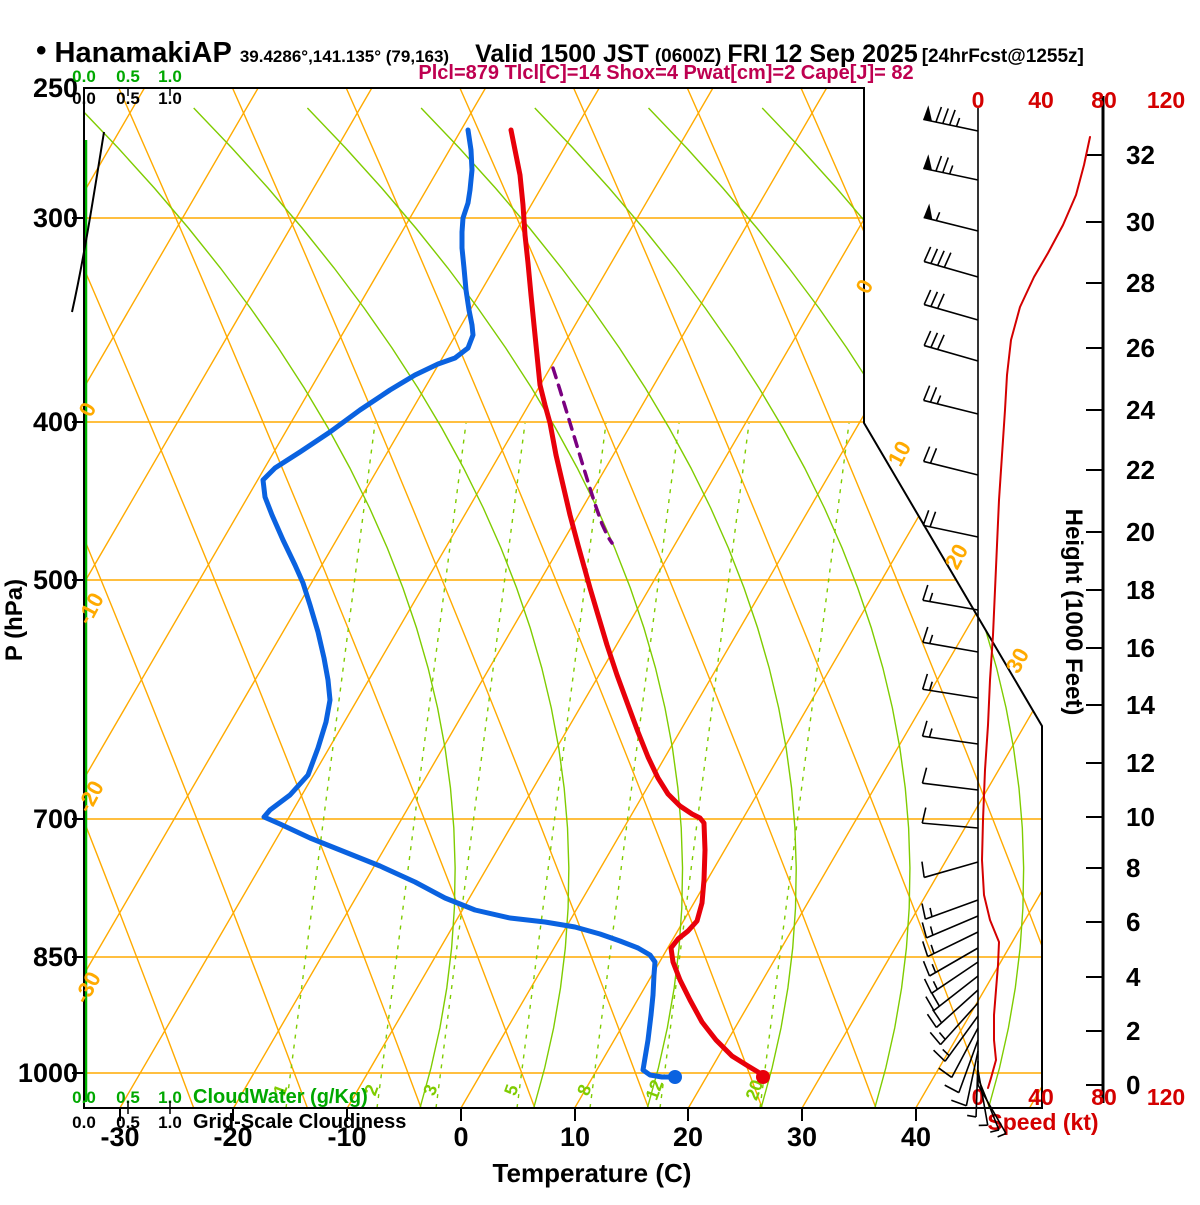  I want to click on height-tick-label: 12, so click(1140, 763).